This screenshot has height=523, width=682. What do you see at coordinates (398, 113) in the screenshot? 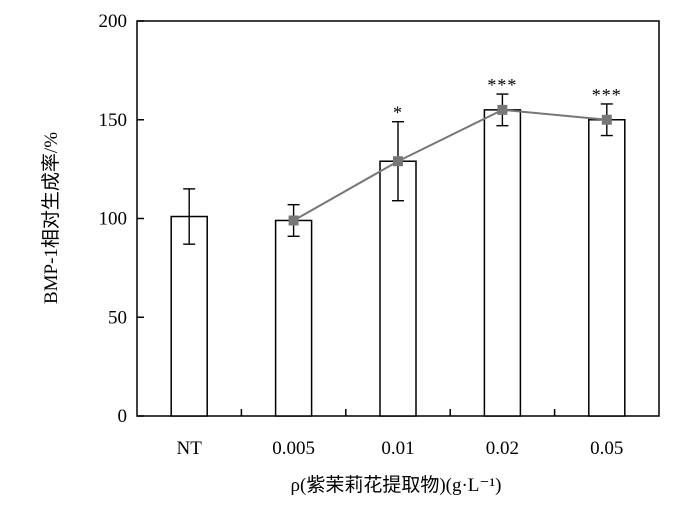
I see `significance-label: *` at bounding box center [398, 113].